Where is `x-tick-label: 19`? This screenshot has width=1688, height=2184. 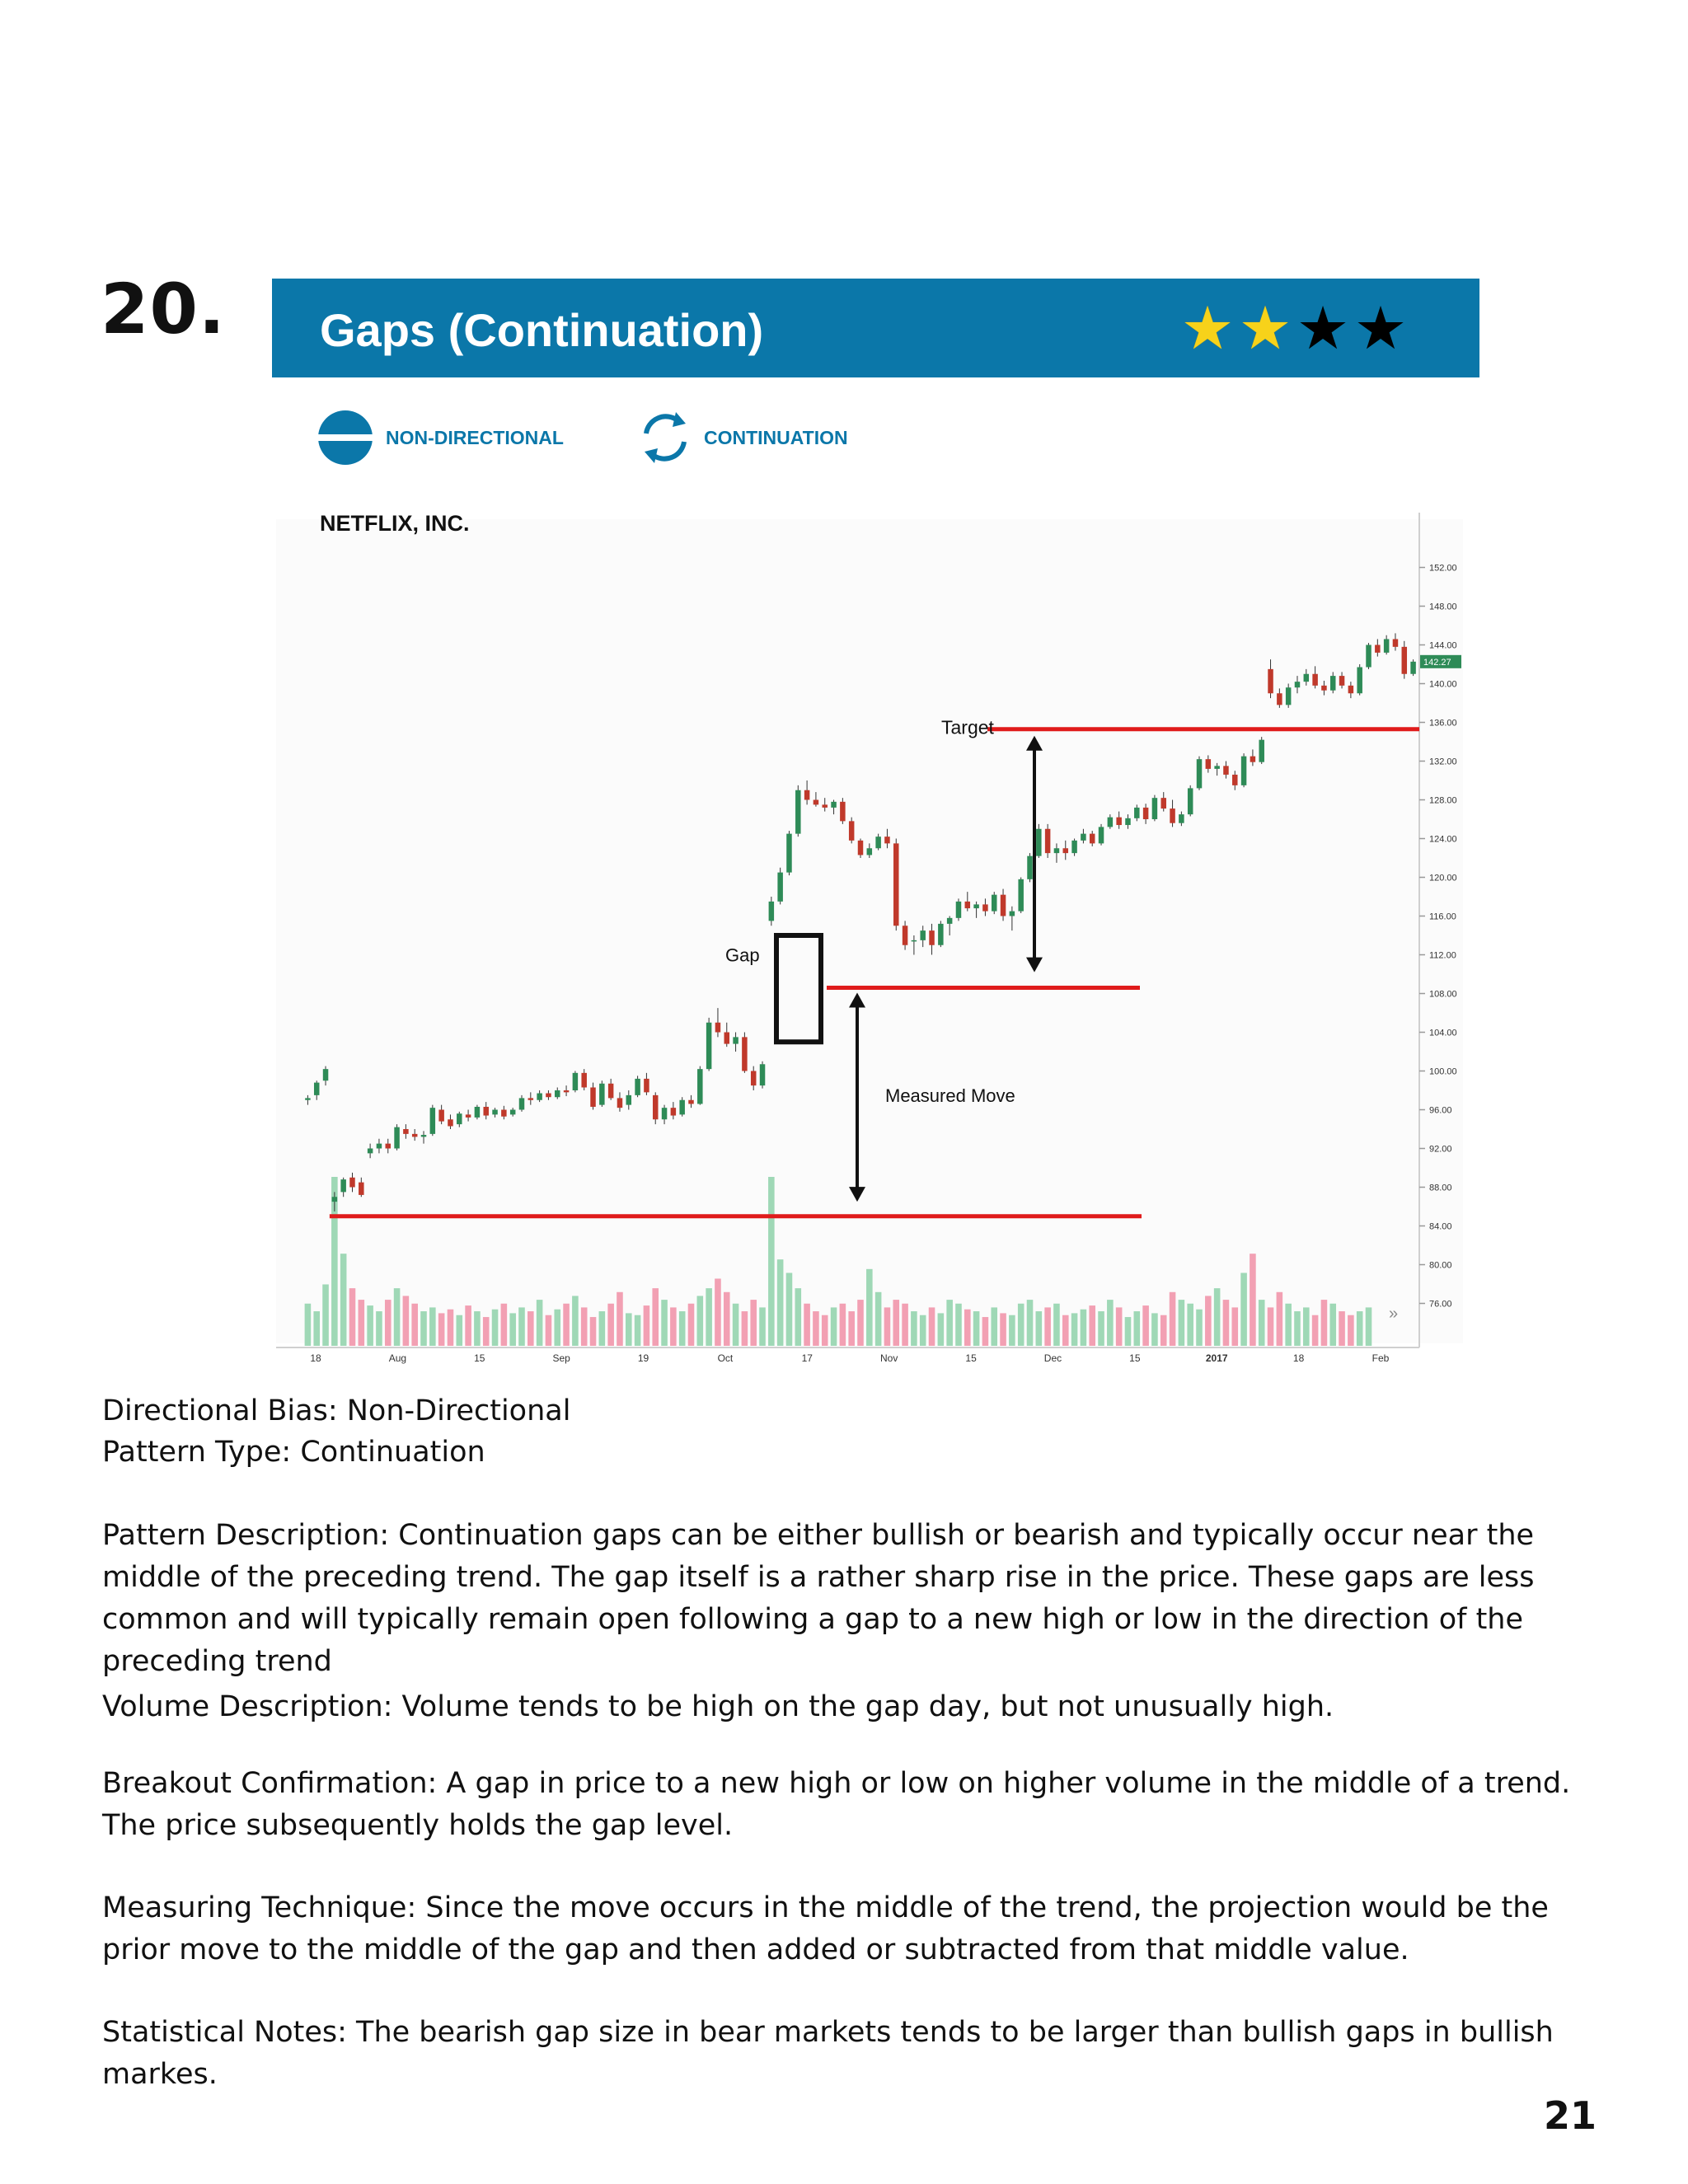 x-tick-label: 19 is located at coordinates (644, 1358).